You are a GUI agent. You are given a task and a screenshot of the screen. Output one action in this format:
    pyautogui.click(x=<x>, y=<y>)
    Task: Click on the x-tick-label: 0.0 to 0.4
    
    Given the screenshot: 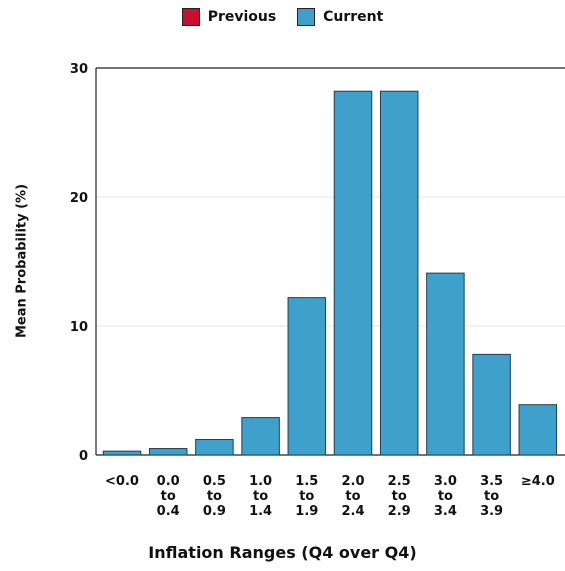 What is the action you would take?
    pyautogui.click(x=168, y=496)
    